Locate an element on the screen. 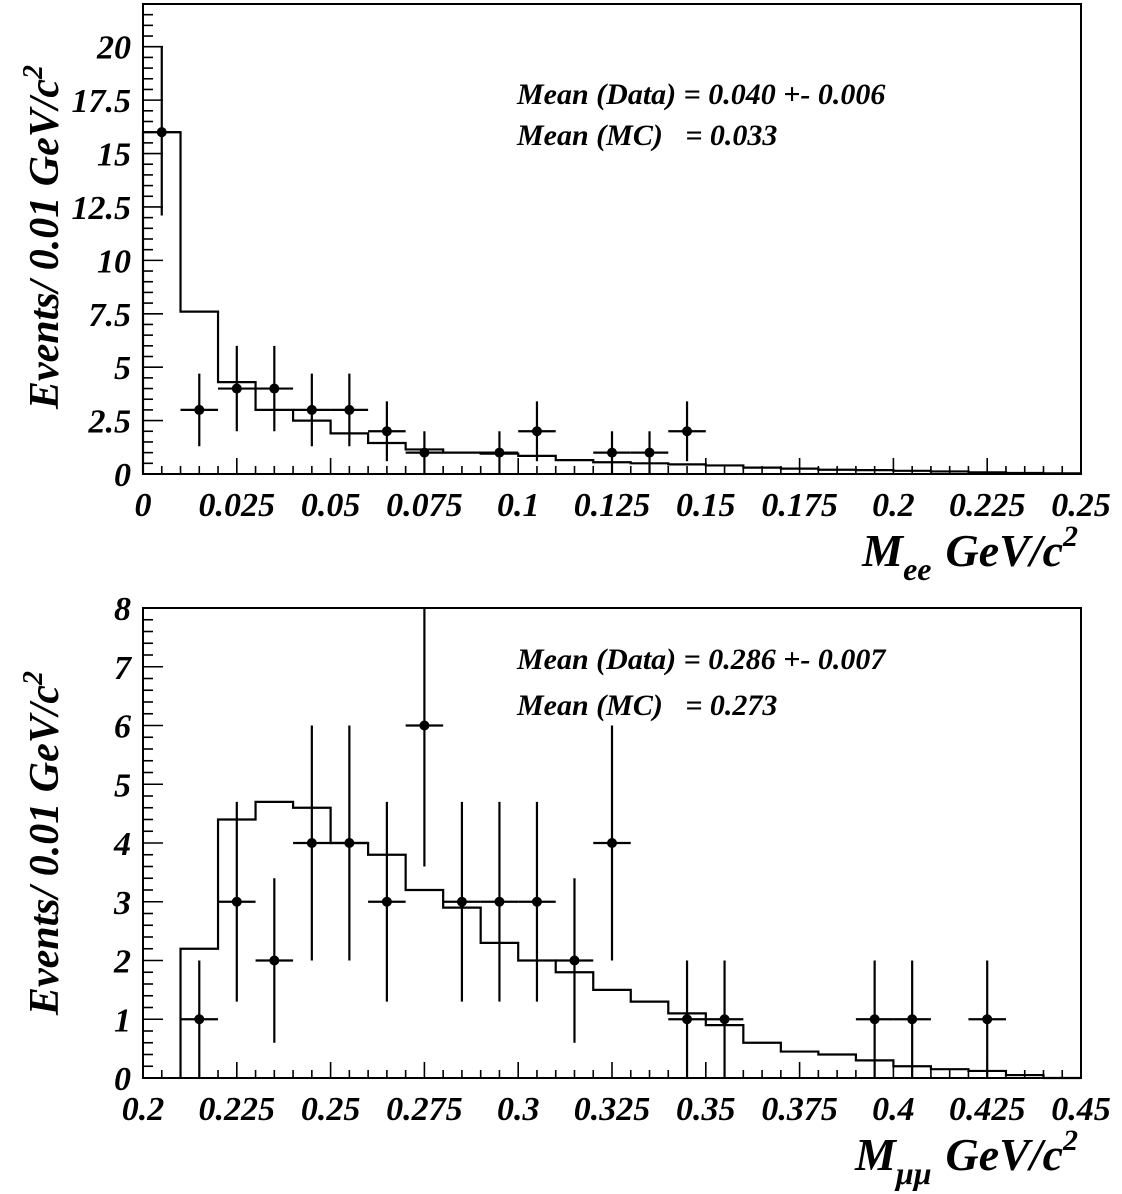 This screenshot has height=1194, width=1122. stat-text: Mean (Data) = 0.040 +- 0.006 is located at coordinates (700, 94).